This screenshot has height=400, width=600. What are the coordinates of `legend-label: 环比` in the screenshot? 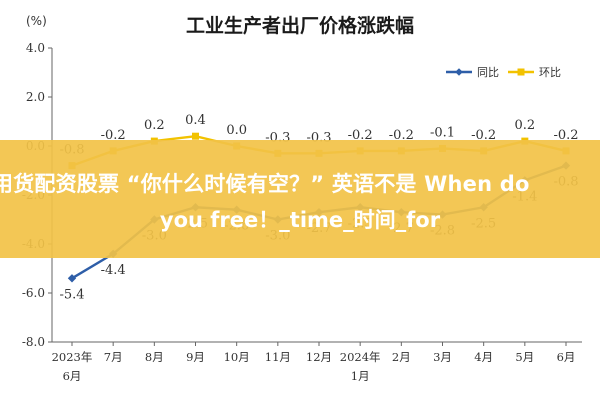 It's located at (550, 72).